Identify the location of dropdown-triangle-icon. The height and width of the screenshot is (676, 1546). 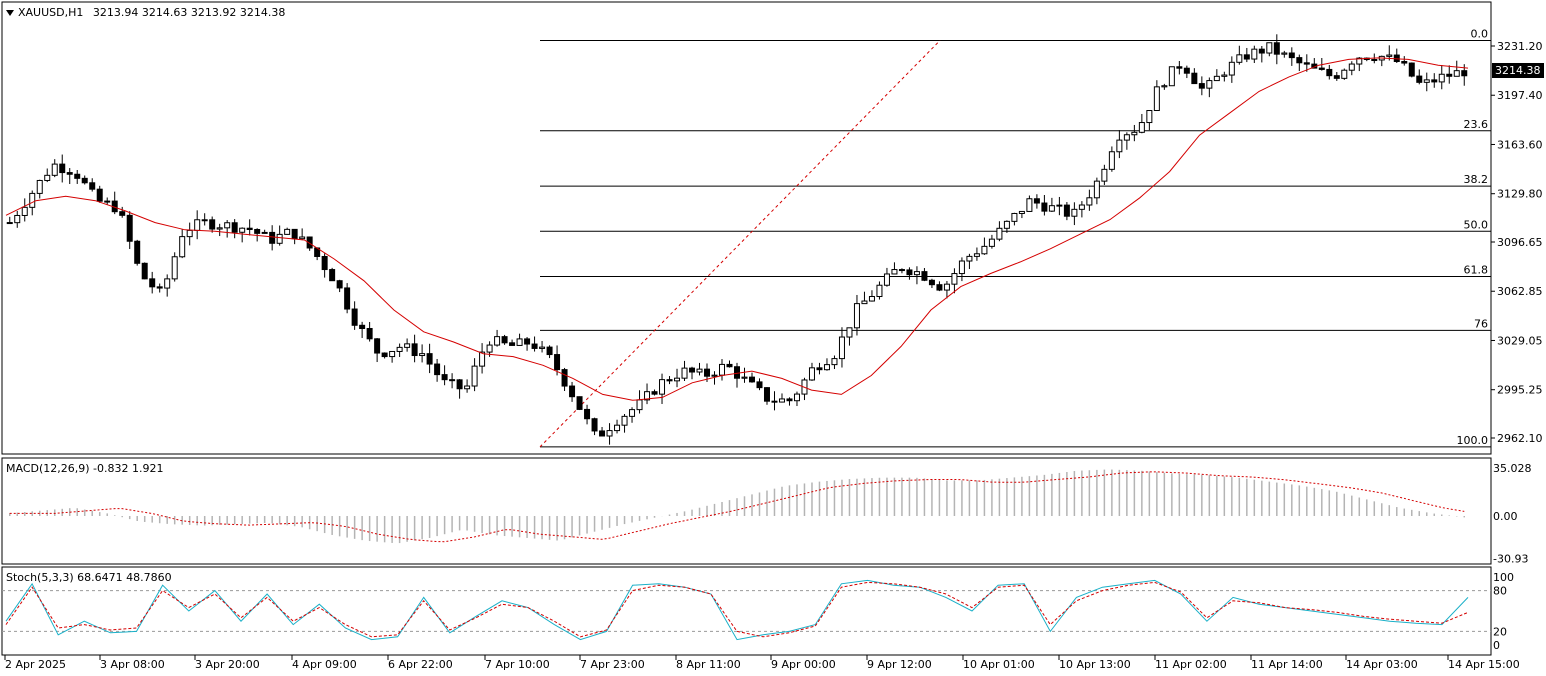
(10, 13).